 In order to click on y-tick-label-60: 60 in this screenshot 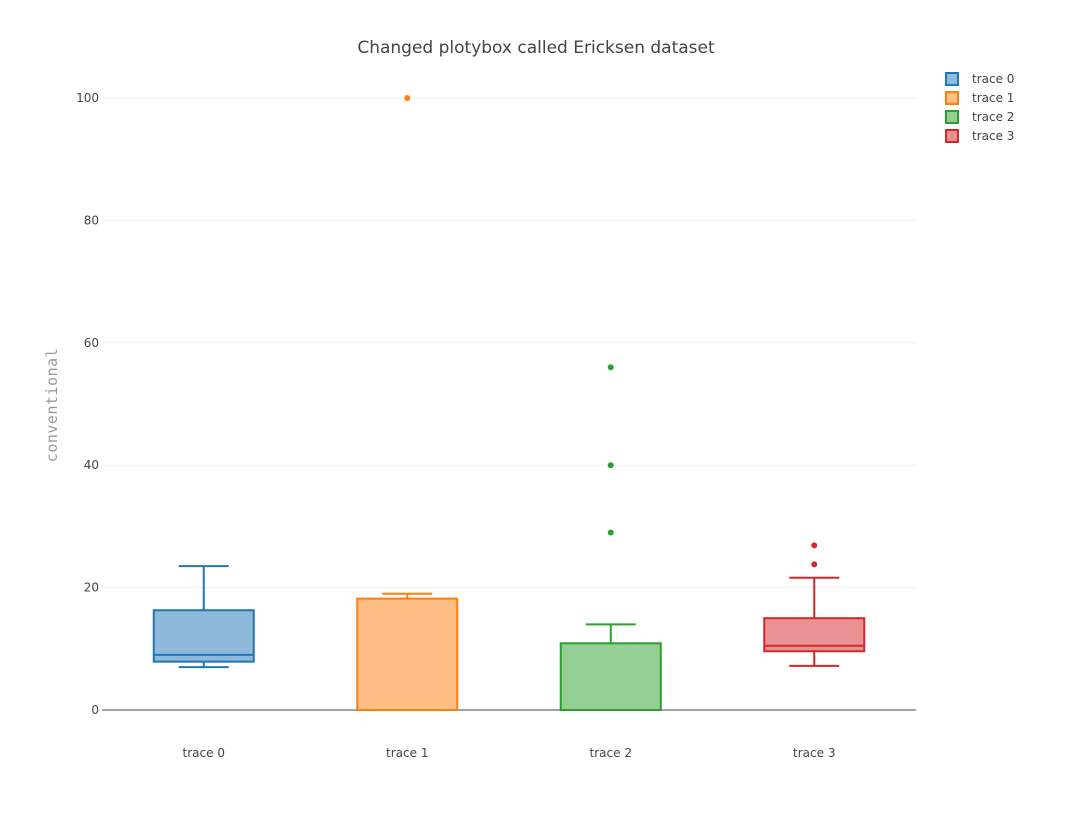, I will do `click(91, 343)`.